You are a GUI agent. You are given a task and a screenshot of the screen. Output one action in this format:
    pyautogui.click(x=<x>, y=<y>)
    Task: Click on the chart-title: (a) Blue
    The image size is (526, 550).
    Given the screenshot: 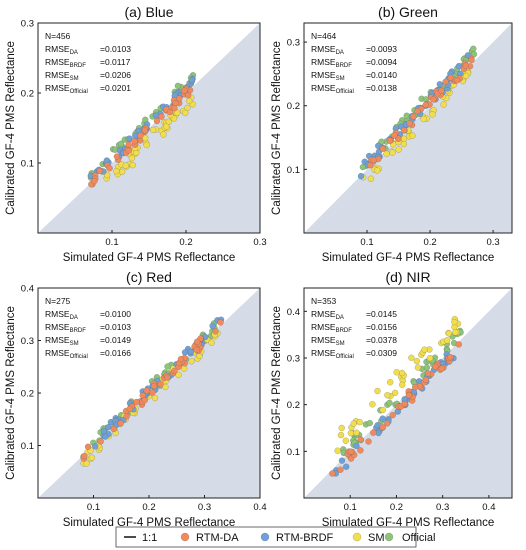 What is the action you would take?
    pyautogui.click(x=148, y=12)
    